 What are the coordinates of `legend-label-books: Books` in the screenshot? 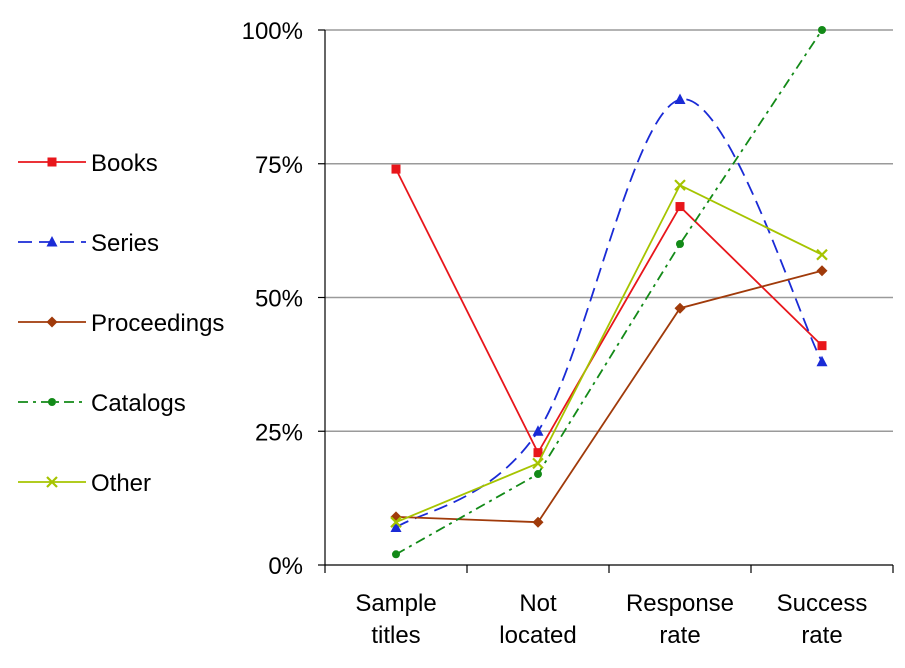 It's located at (124, 163).